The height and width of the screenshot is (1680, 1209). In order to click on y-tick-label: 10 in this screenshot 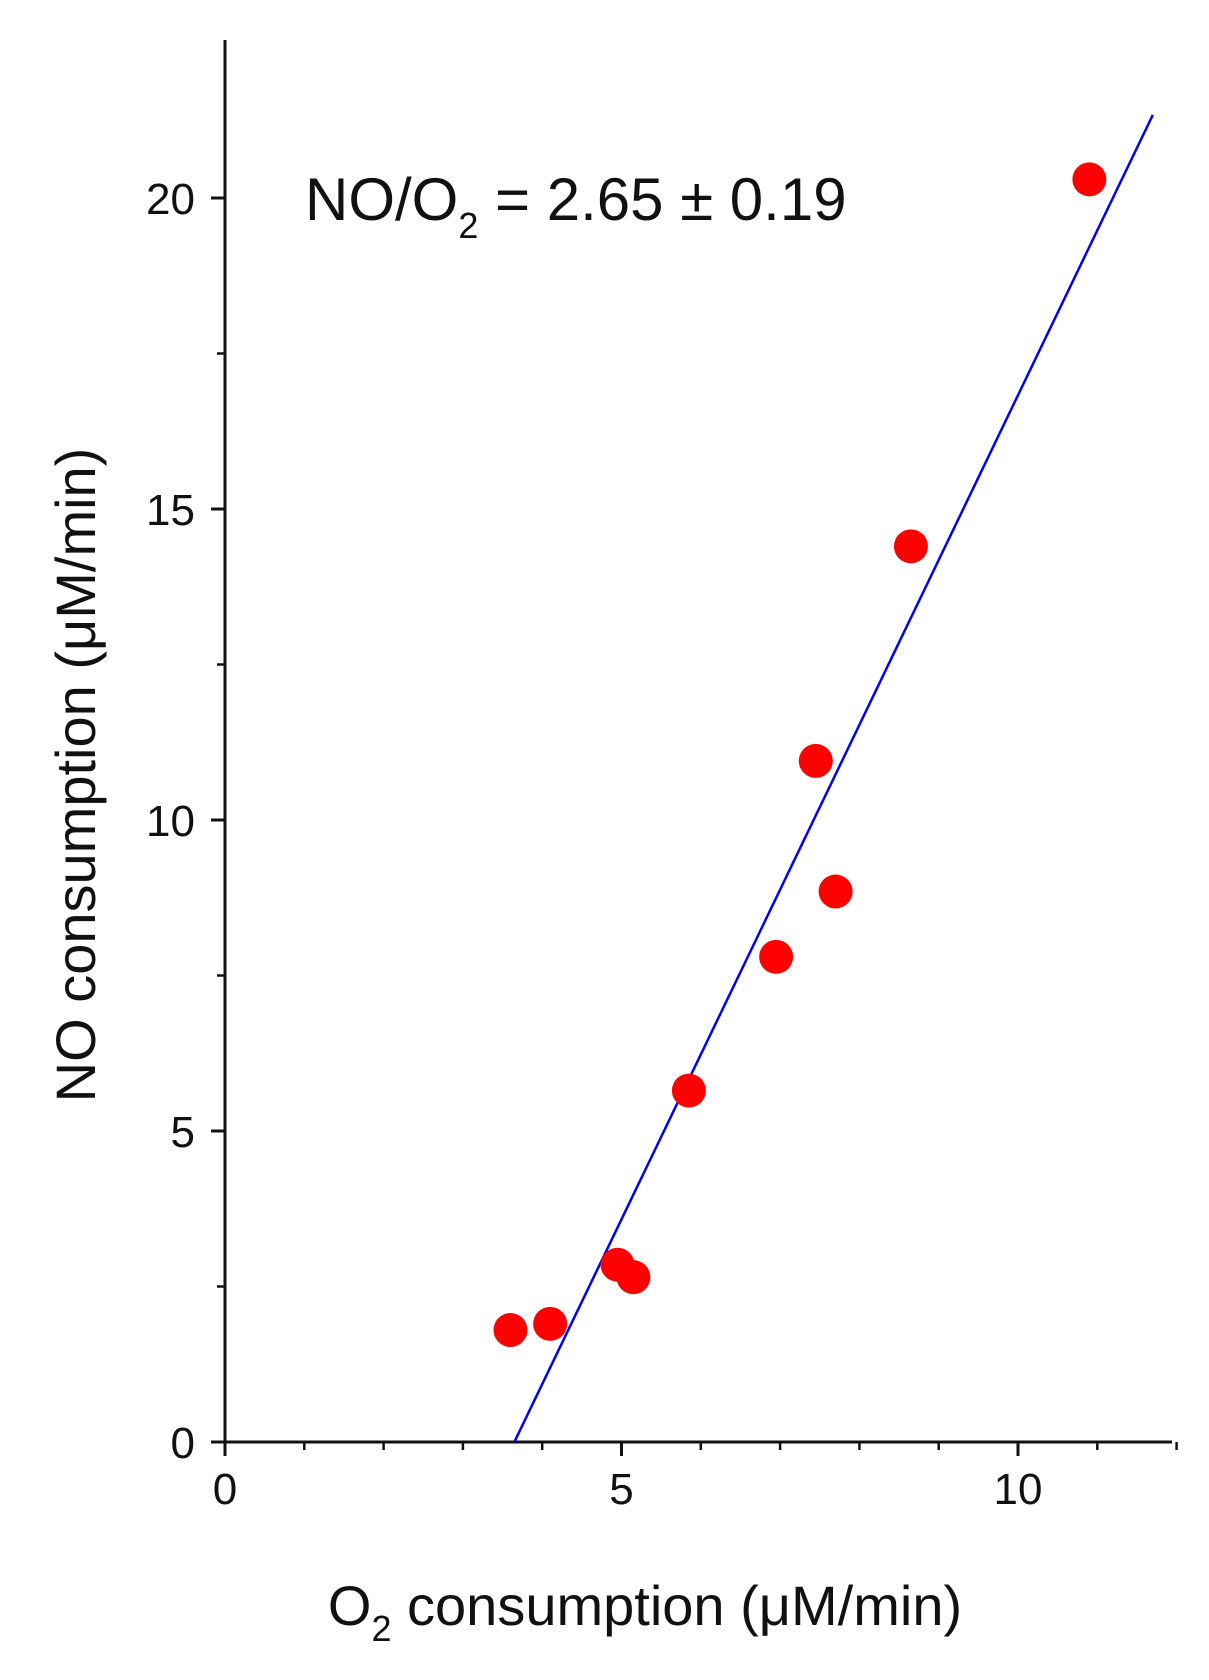, I will do `click(170, 821)`.